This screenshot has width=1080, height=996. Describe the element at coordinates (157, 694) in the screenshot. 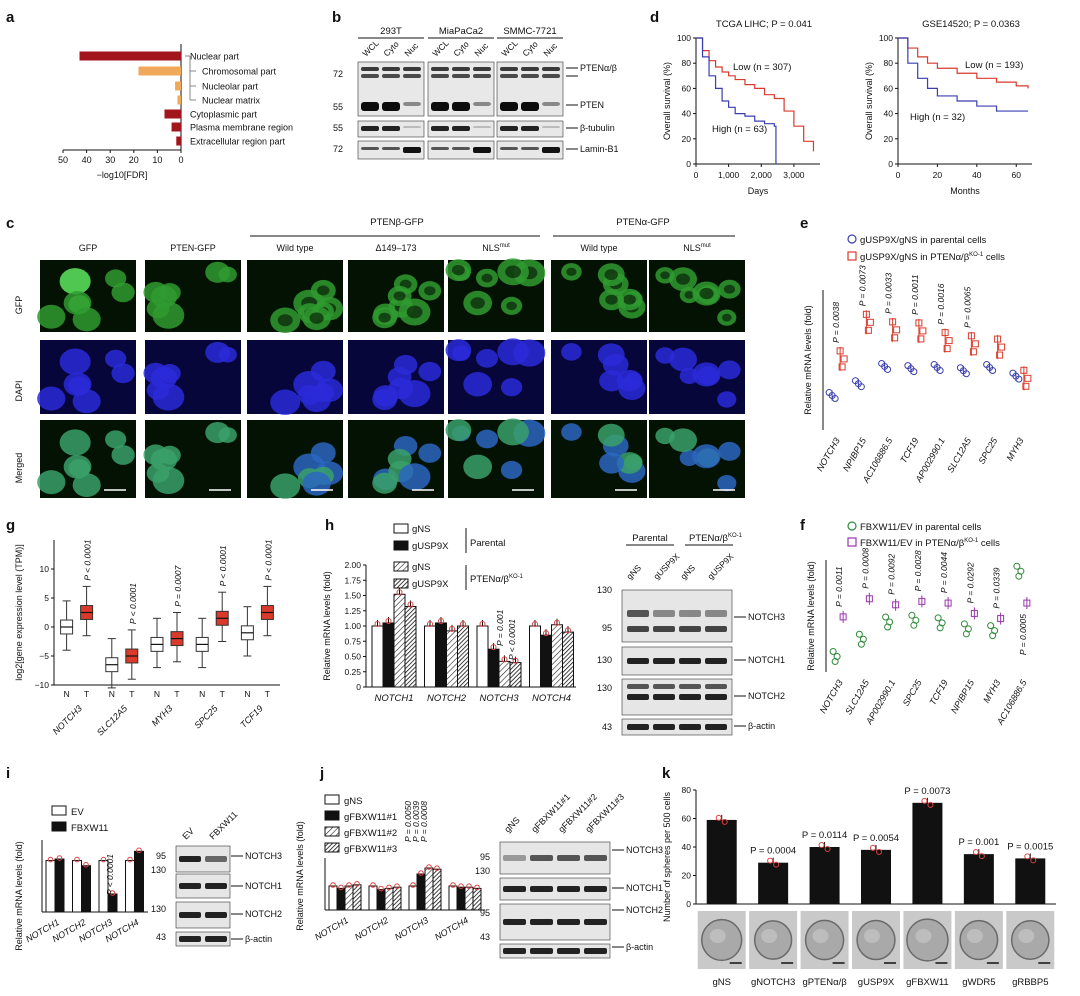

I see `nt-label: N` at that location.